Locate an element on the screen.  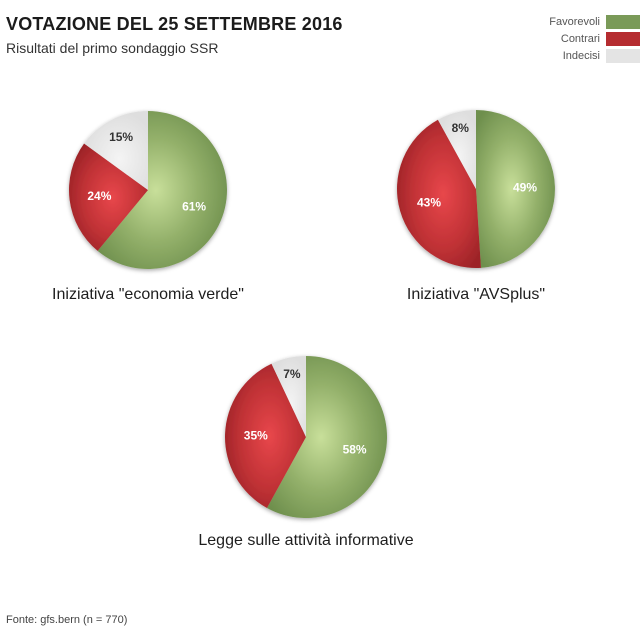
pie-value-label: 61% is located at coordinates (194, 207).